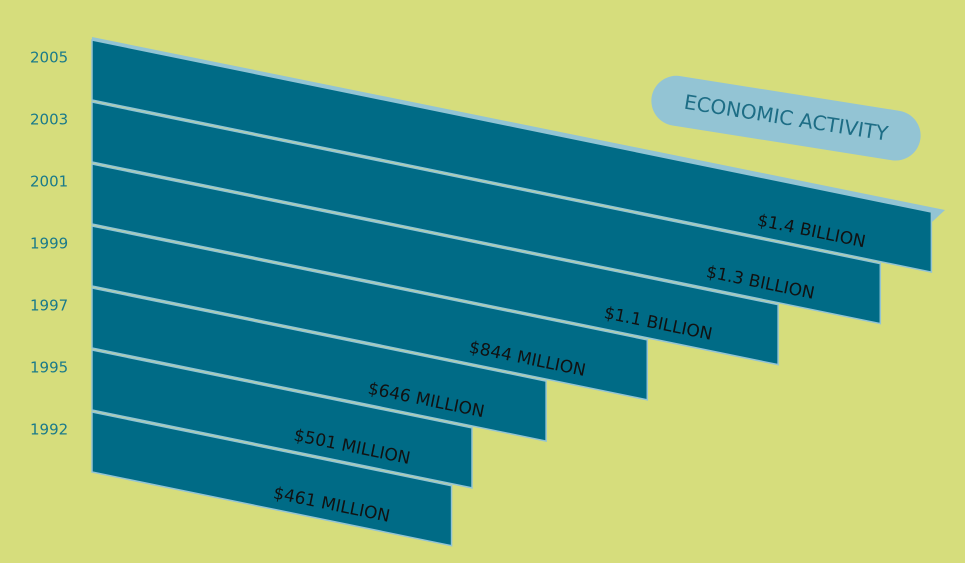 The height and width of the screenshot is (563, 965). I want to click on title-background, so click(786, 118).